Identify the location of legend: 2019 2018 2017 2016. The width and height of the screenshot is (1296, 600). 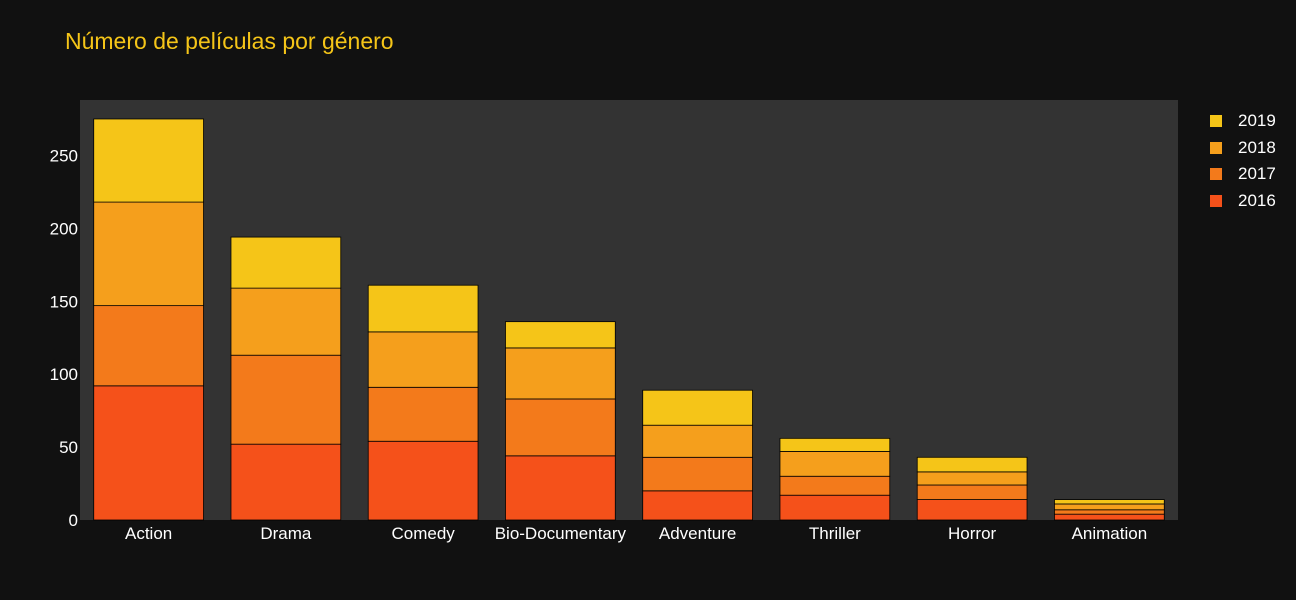
(1243, 161).